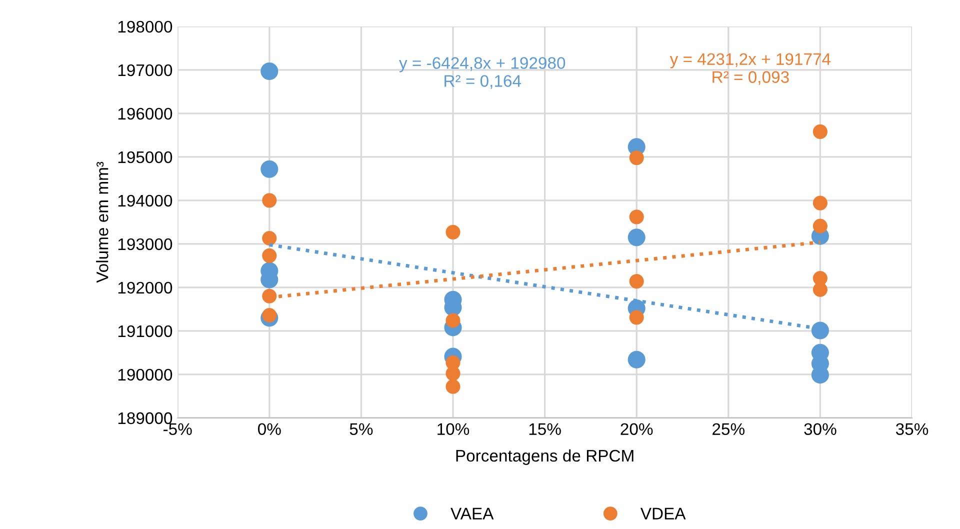 Image resolution: width=960 pixels, height=529 pixels. What do you see at coordinates (102, 222) in the screenshot?
I see `y-axis-title: Volume em mm³` at bounding box center [102, 222].